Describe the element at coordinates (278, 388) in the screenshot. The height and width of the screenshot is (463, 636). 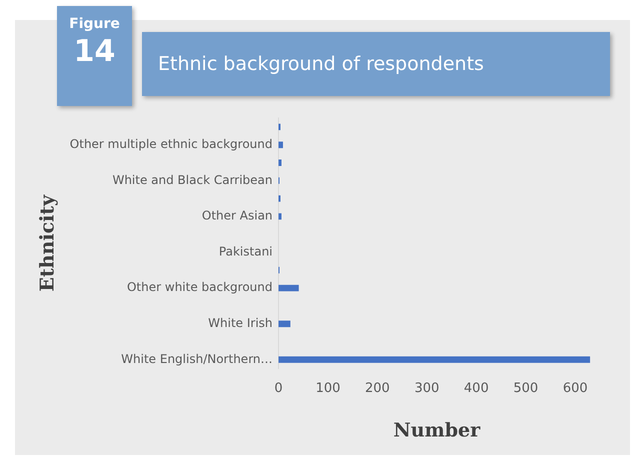
I see `x-tick-label: 0` at that location.